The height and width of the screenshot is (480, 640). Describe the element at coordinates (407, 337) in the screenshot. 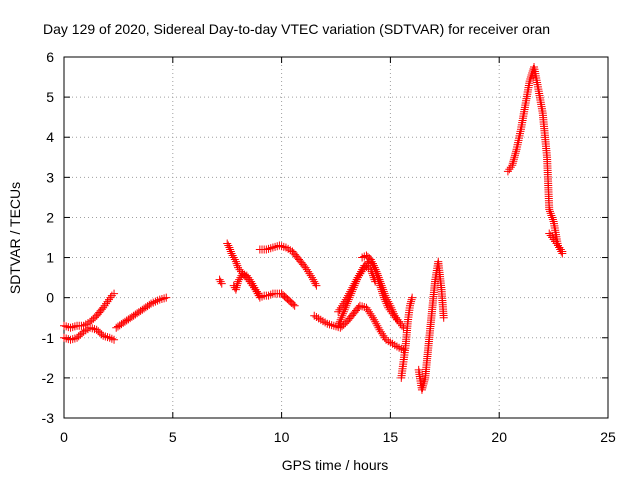

I see `series-J` at that location.